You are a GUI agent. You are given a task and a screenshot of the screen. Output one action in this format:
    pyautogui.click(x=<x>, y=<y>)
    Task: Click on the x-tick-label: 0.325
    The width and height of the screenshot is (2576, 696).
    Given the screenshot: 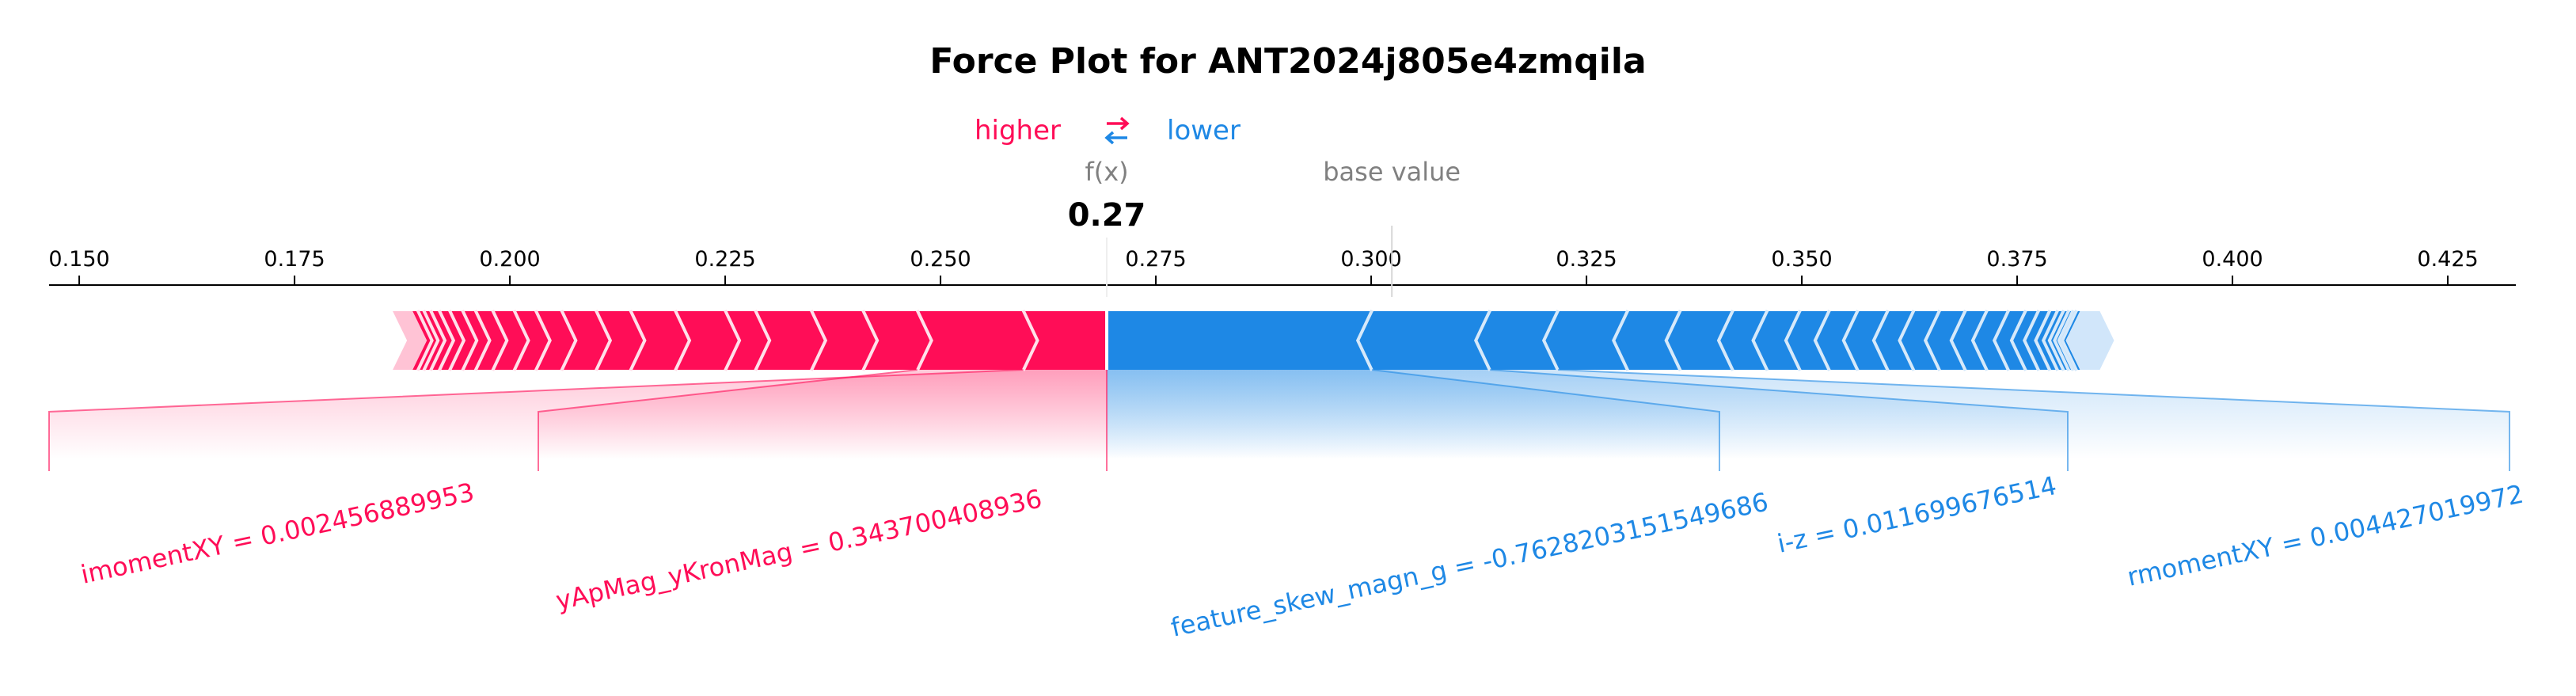 What is the action you would take?
    pyautogui.click(x=1586, y=259)
    